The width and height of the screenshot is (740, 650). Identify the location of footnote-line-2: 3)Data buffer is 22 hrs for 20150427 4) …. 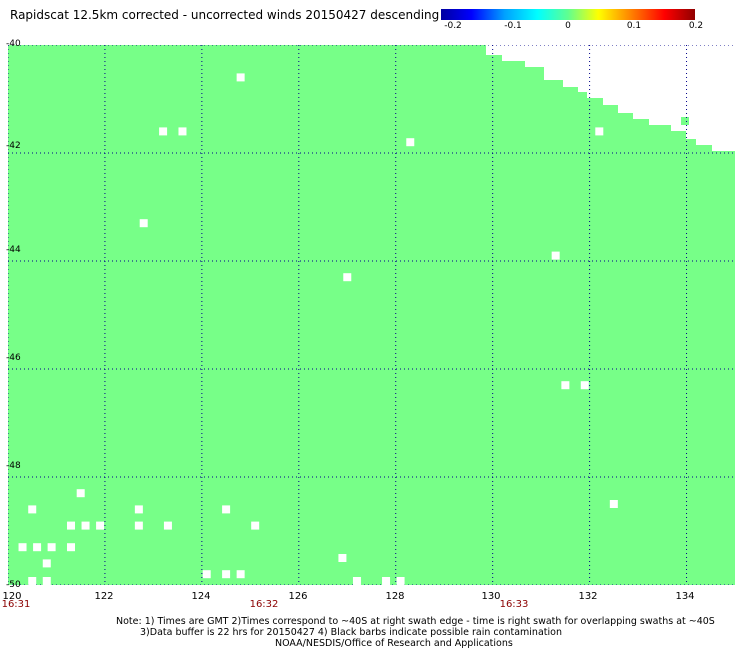
(351, 632).